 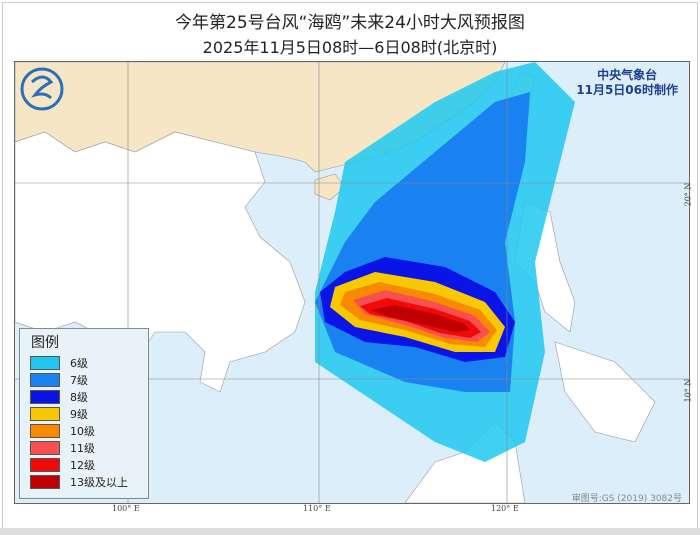 I want to click on legend-item: 6级, so click(x=59, y=363).